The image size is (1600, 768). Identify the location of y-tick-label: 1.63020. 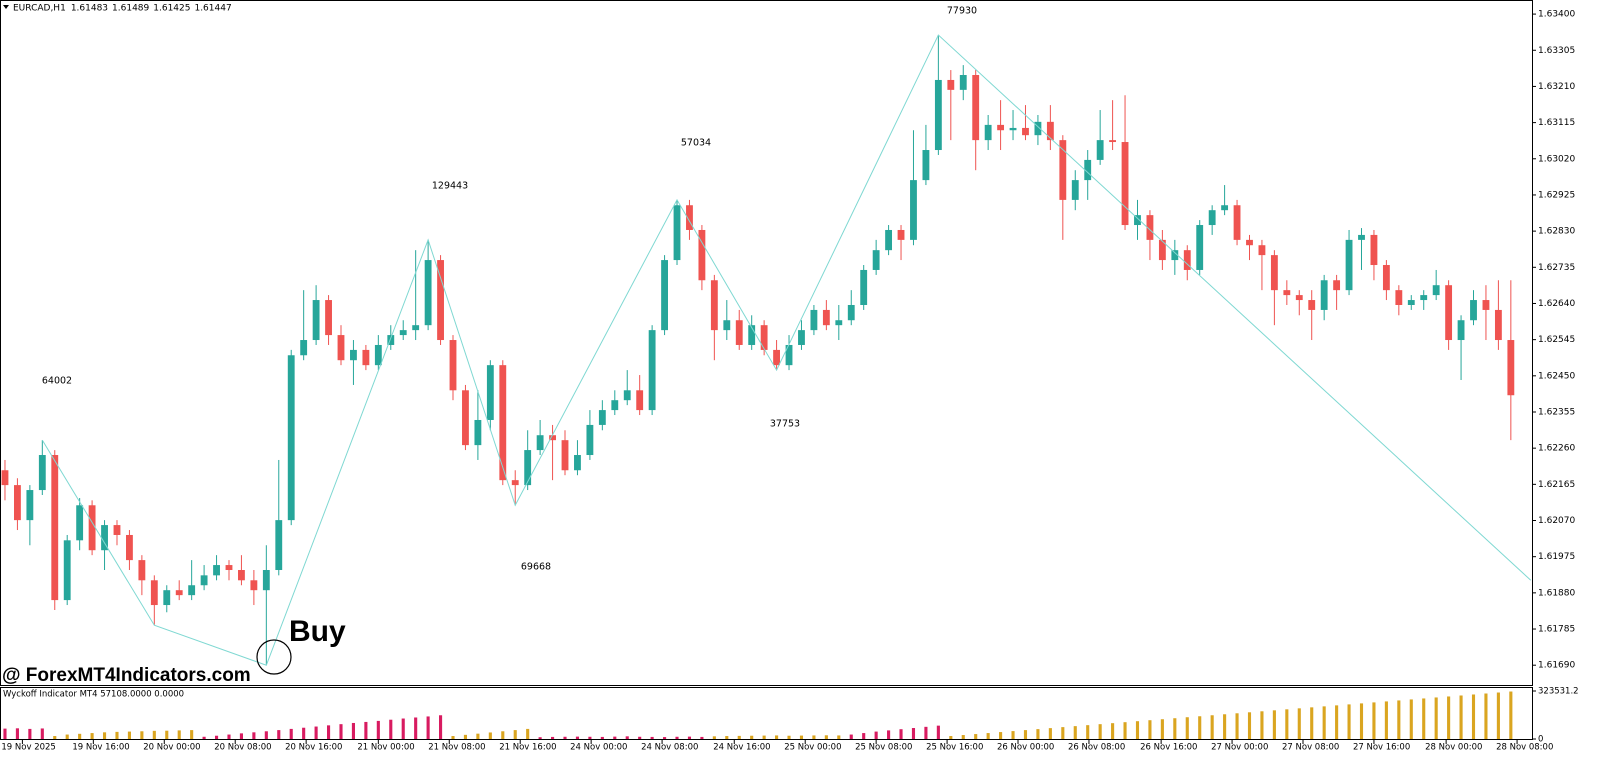
(1556, 159).